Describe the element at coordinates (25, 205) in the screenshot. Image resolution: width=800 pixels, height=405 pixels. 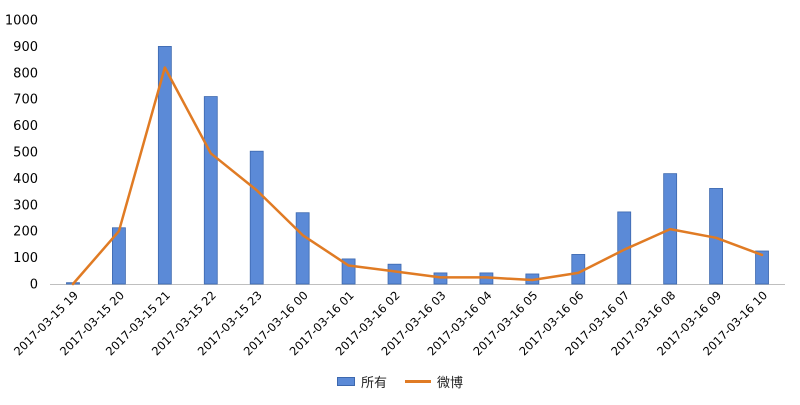
I see `y-tick-label: 300` at that location.